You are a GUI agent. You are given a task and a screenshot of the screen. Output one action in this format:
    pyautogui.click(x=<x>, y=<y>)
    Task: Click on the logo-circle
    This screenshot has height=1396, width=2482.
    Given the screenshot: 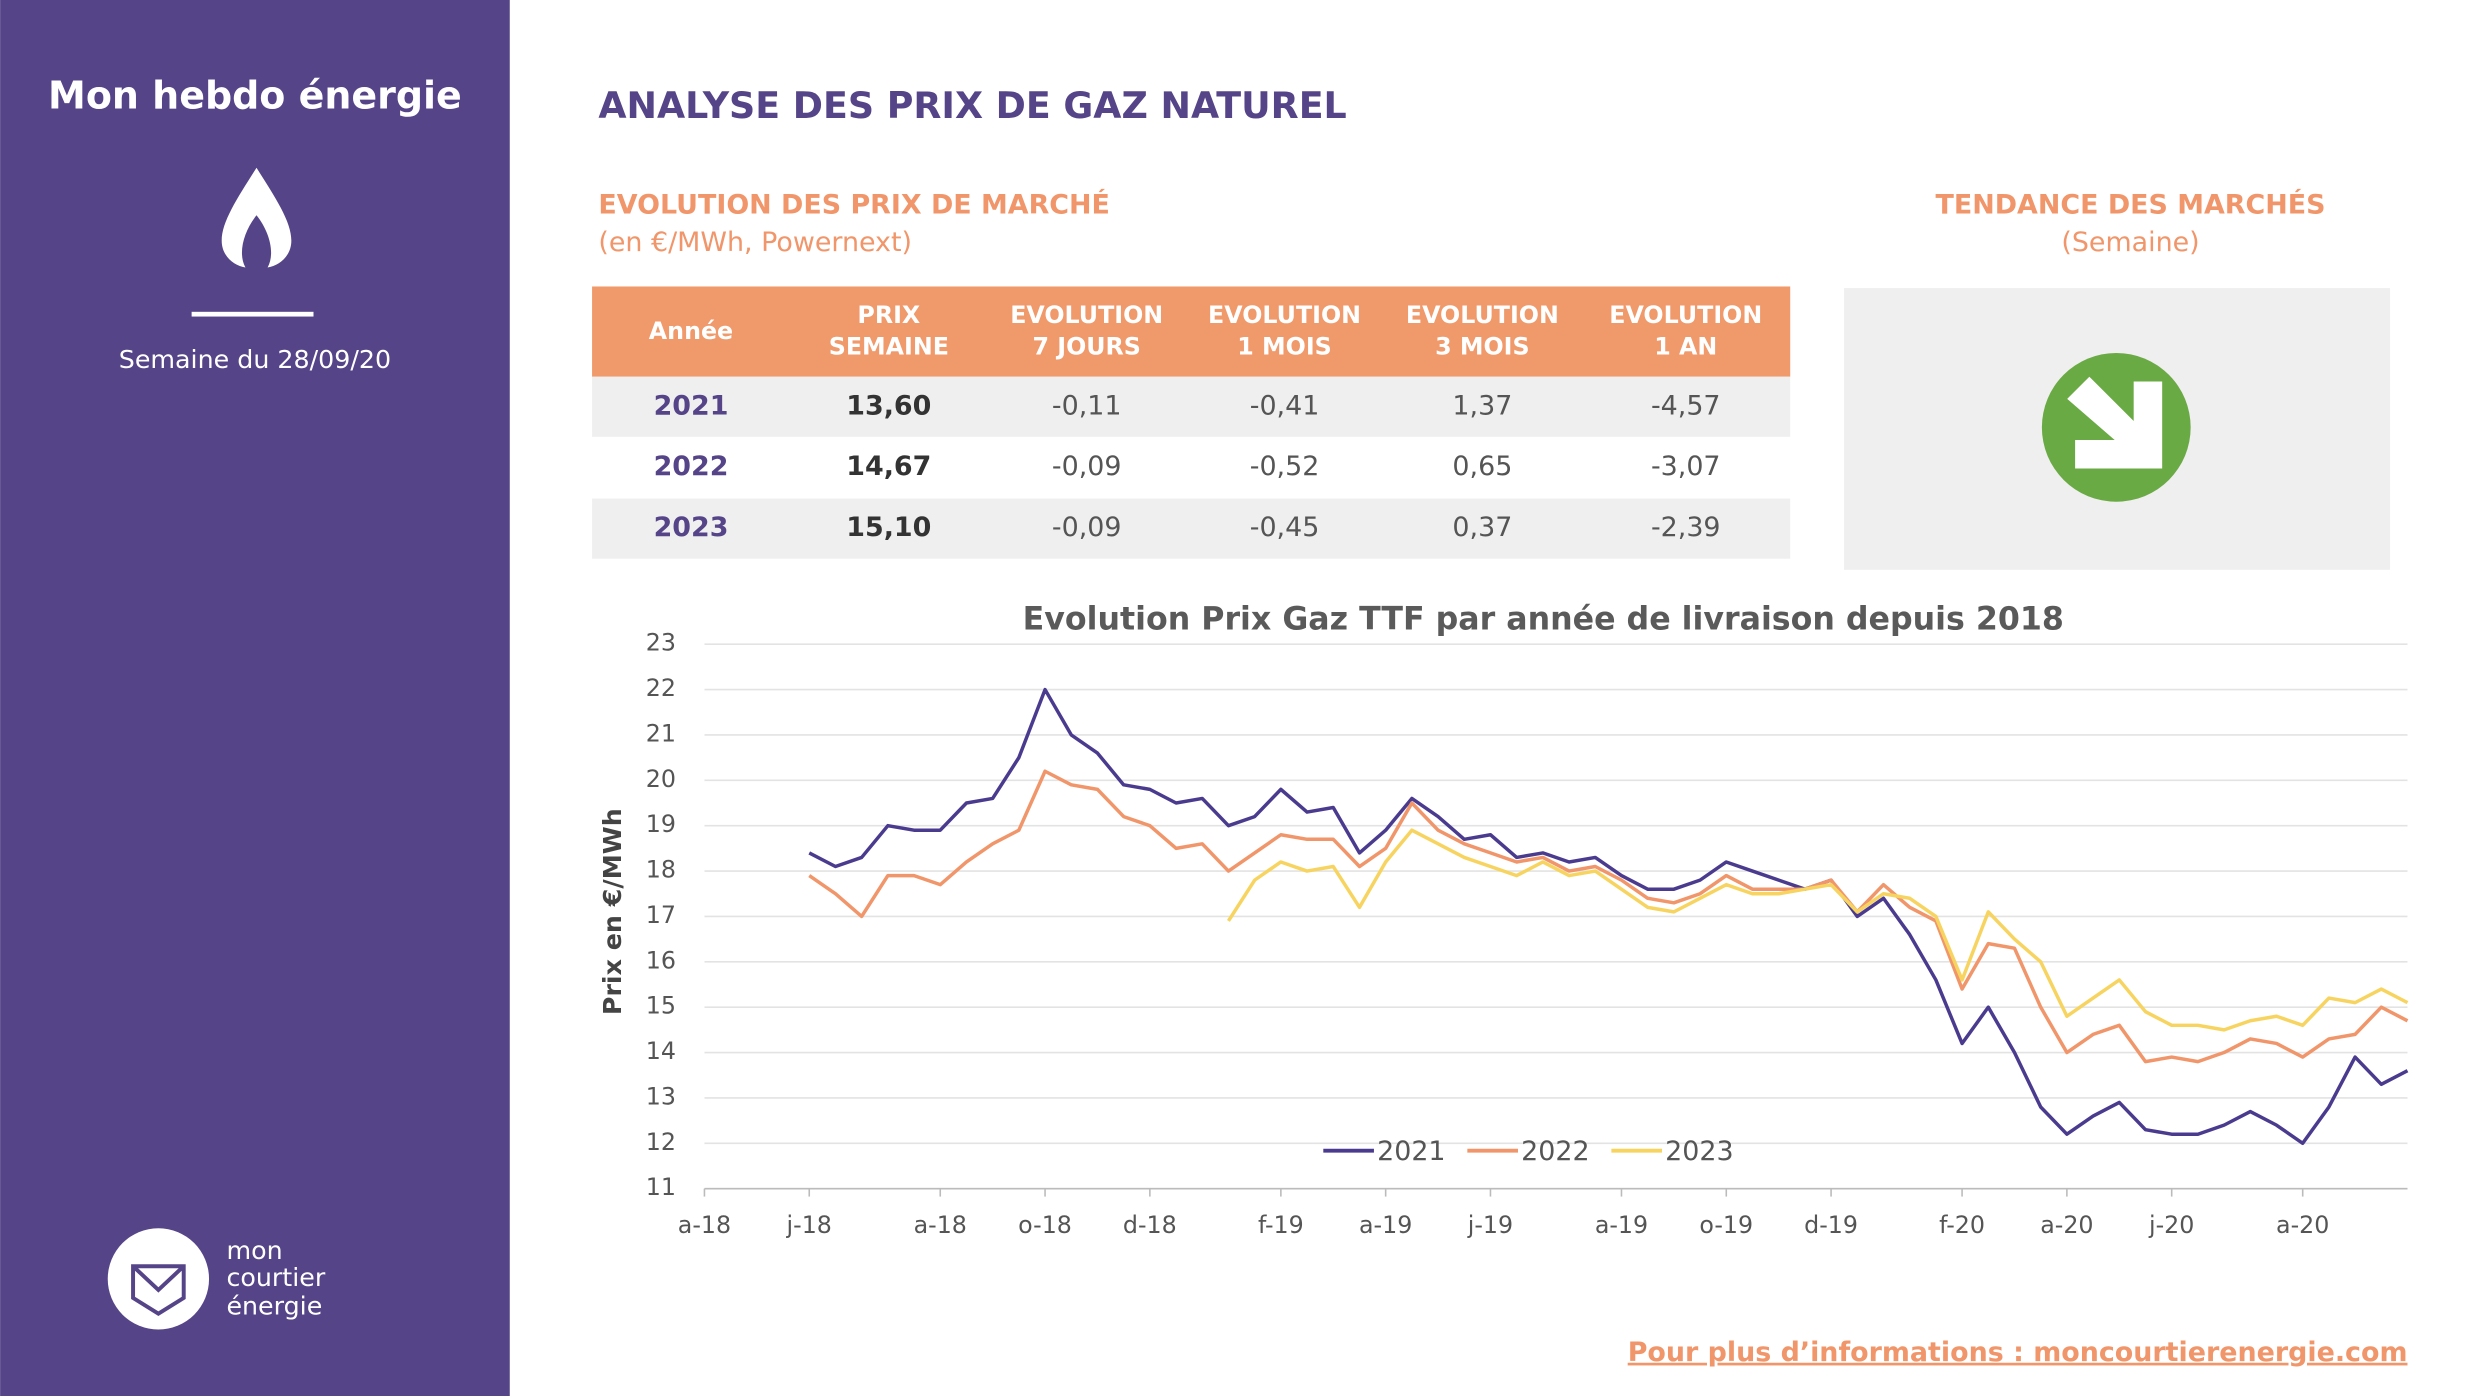 What is the action you would take?
    pyautogui.click(x=158, y=1279)
    